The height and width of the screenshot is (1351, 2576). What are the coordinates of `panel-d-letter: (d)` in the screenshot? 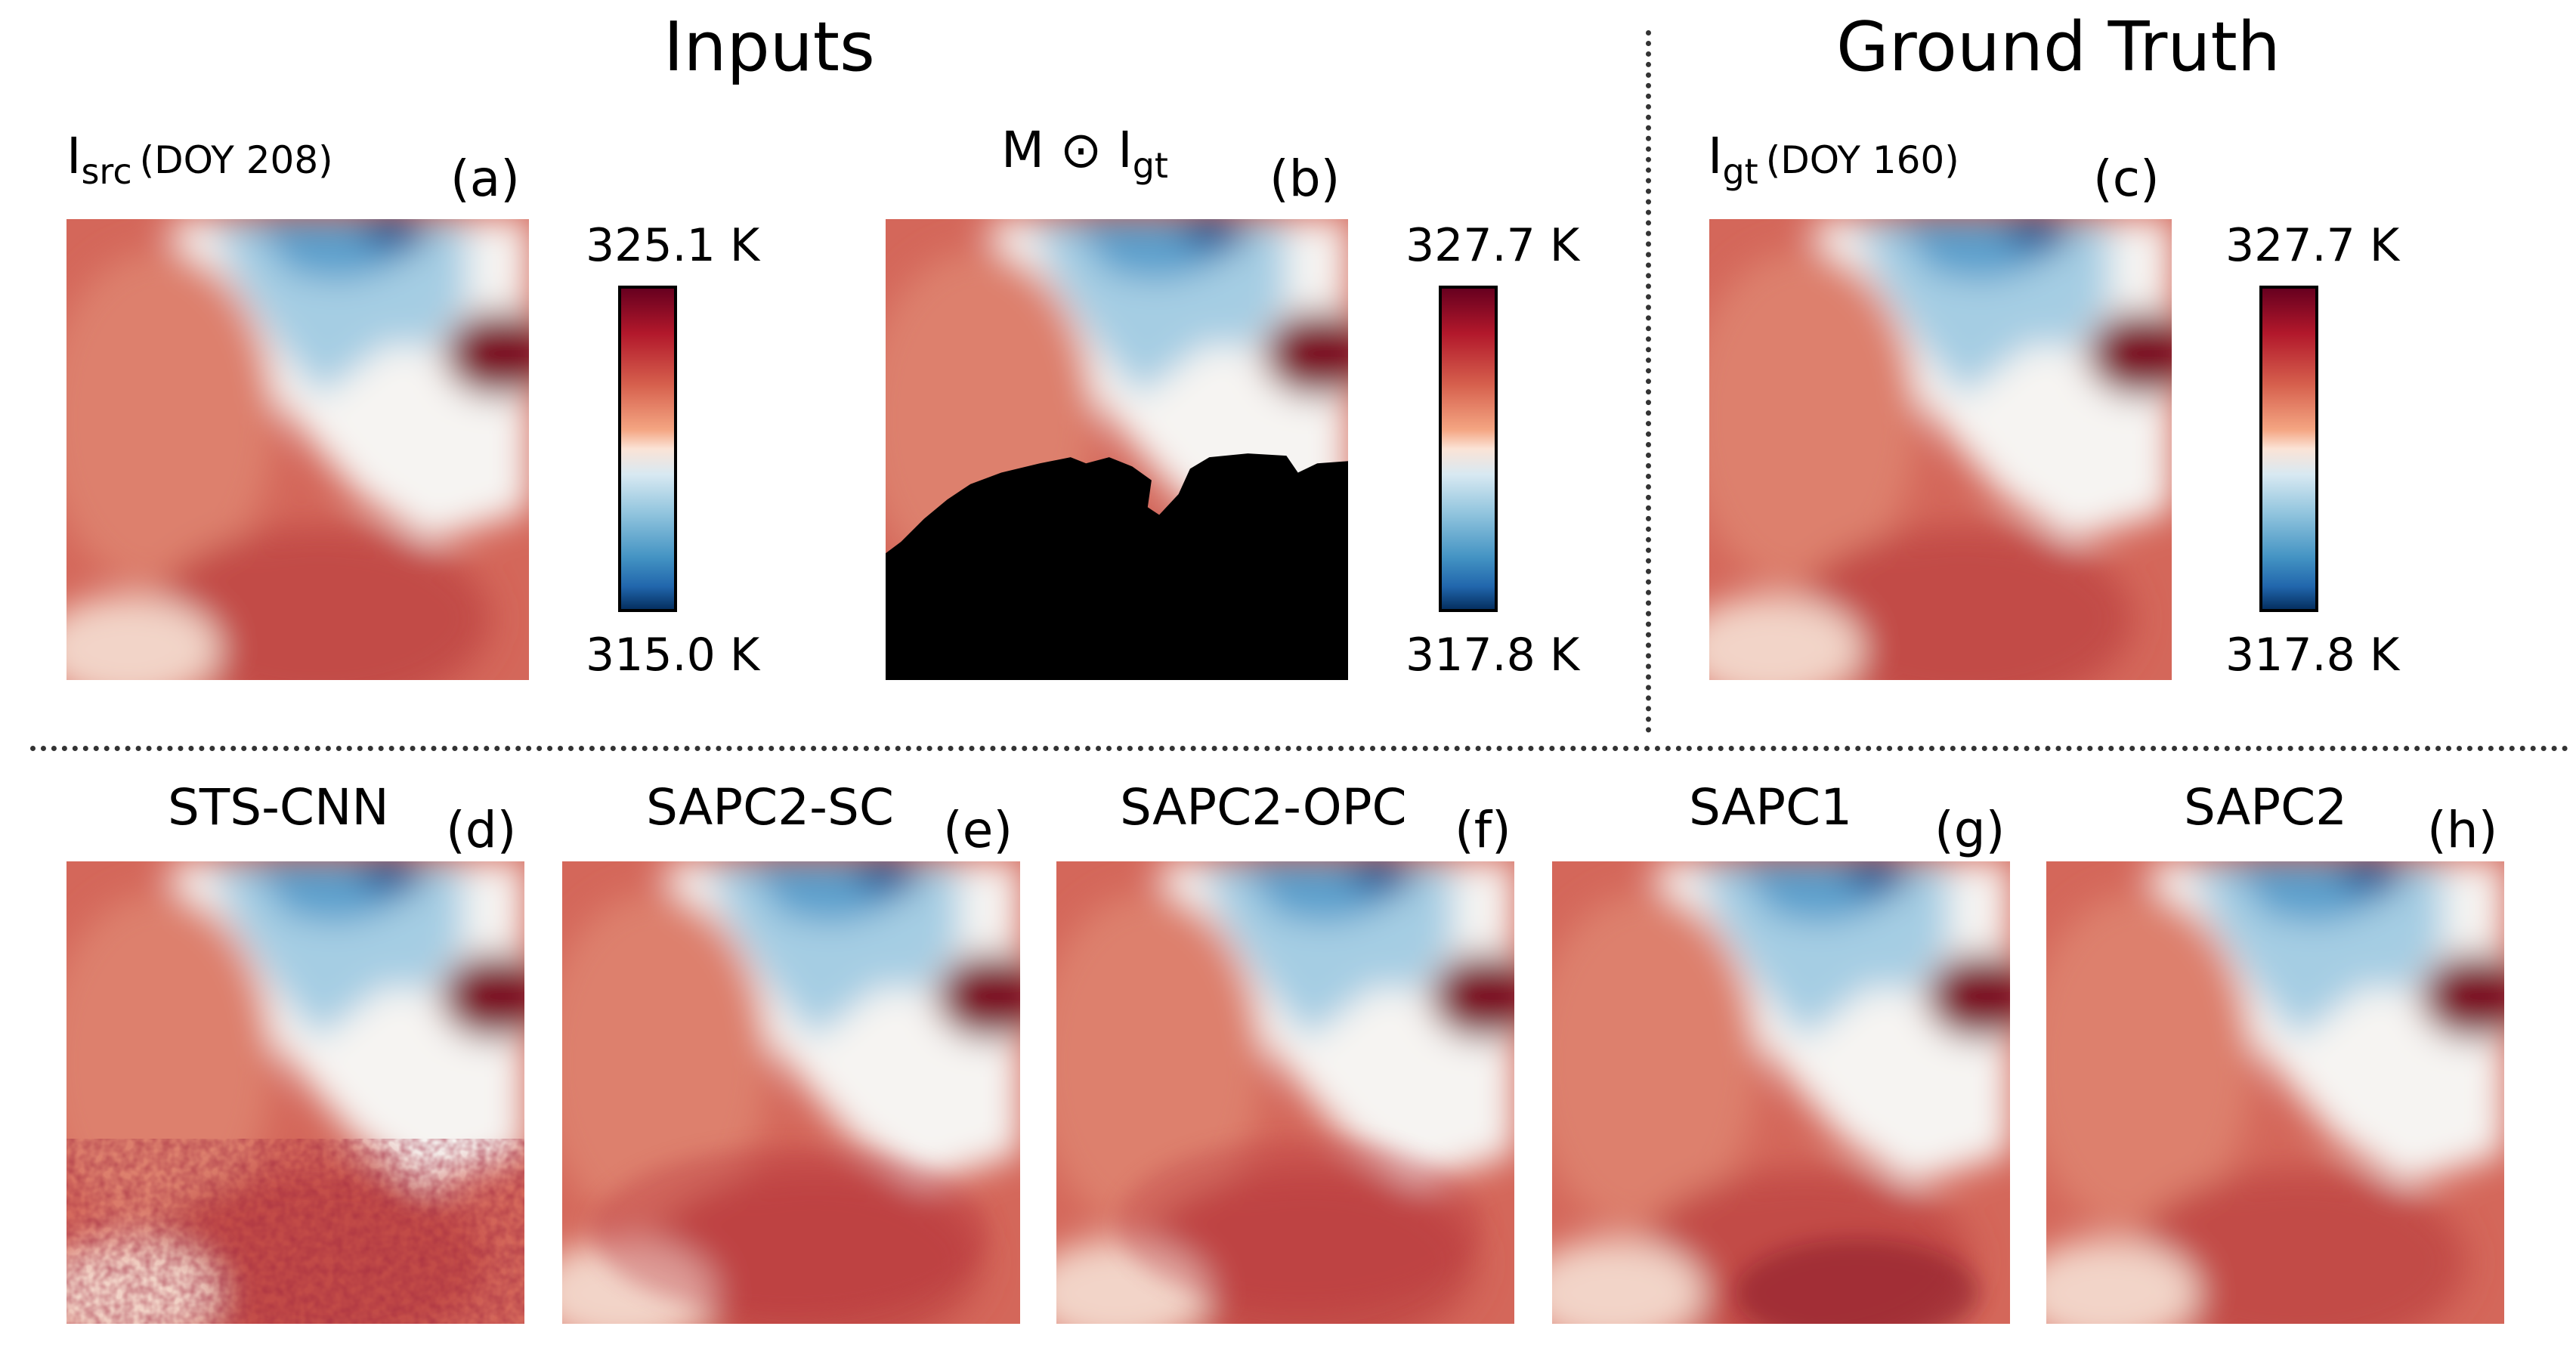 It's located at (482, 830).